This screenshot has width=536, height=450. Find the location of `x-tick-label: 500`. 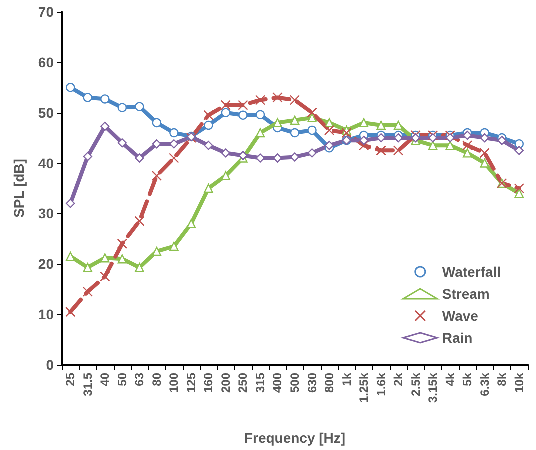

x-tick-label: 500 is located at coordinates (295, 383).